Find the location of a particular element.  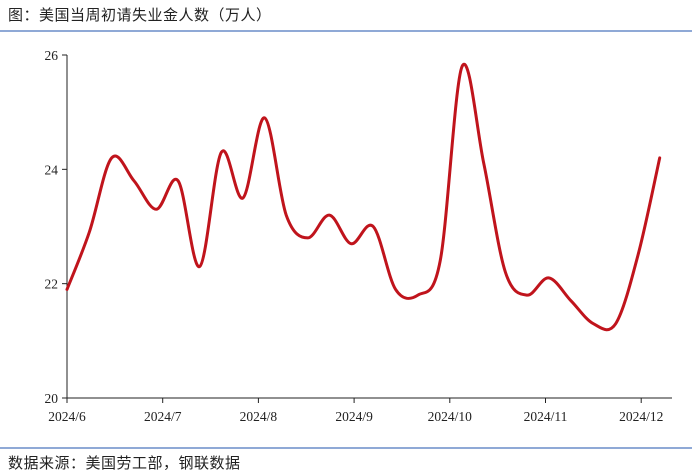

source-note: 数据来源：美国劳工部，钢联数据 is located at coordinates (124, 463).